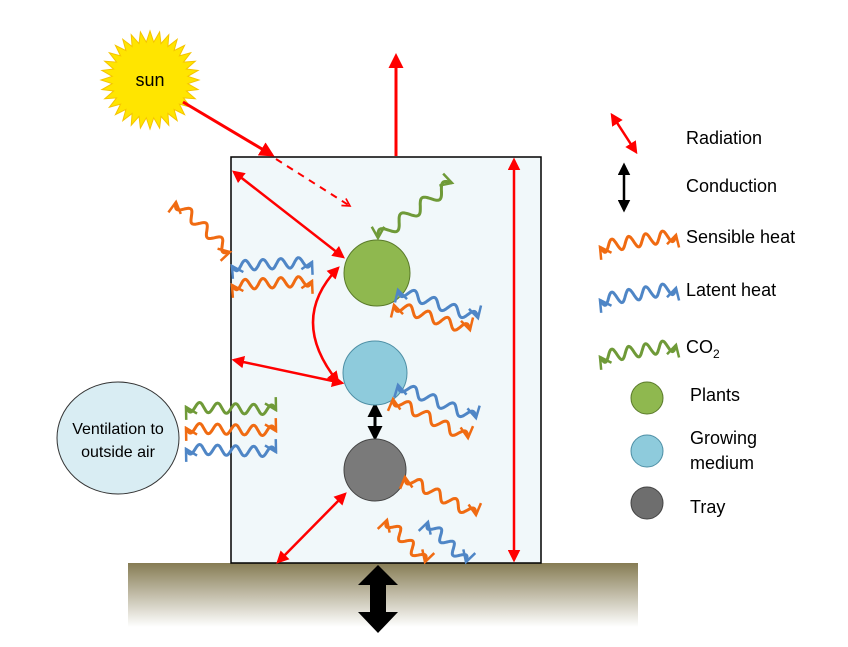 The height and width of the screenshot is (647, 848). What do you see at coordinates (432, 317) in the screenshot?
I see `sensible-heat-plants-wave` at bounding box center [432, 317].